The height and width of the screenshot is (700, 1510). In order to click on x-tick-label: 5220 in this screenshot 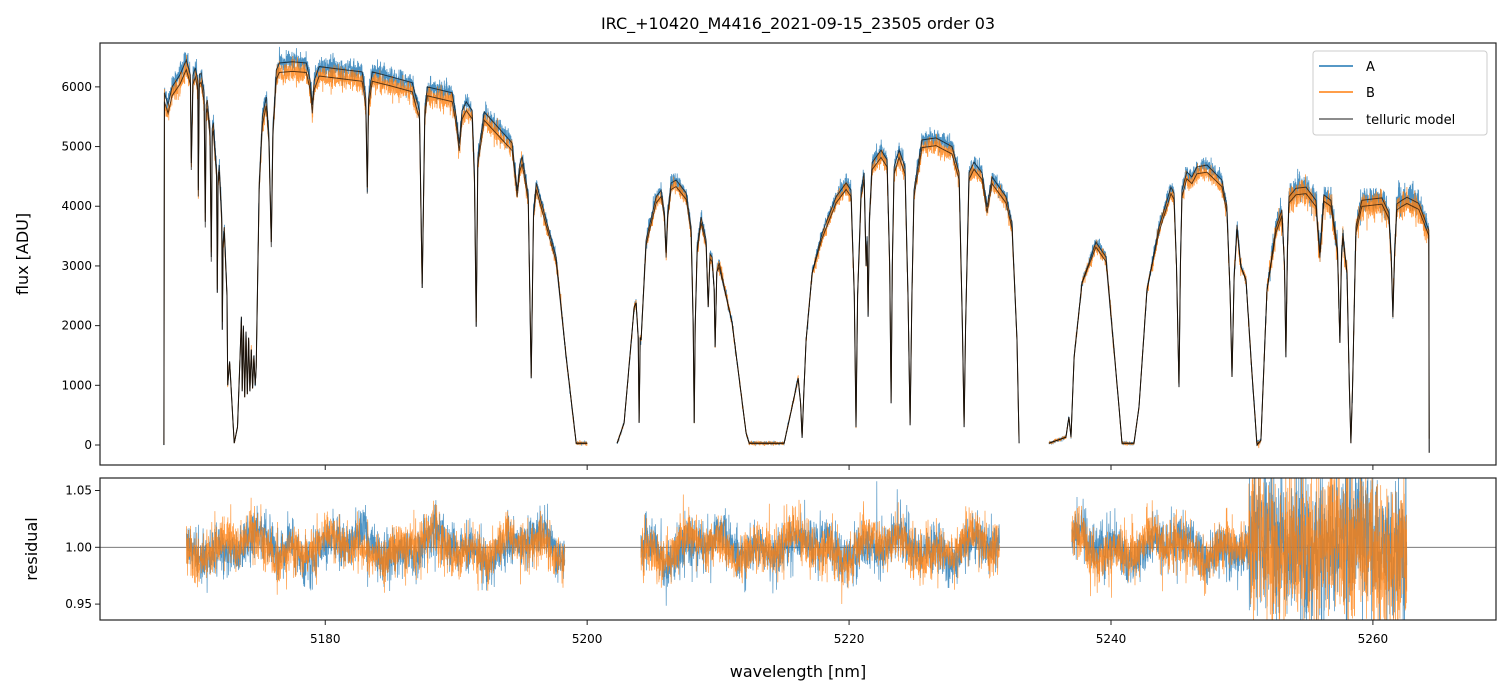, I will do `click(849, 639)`.